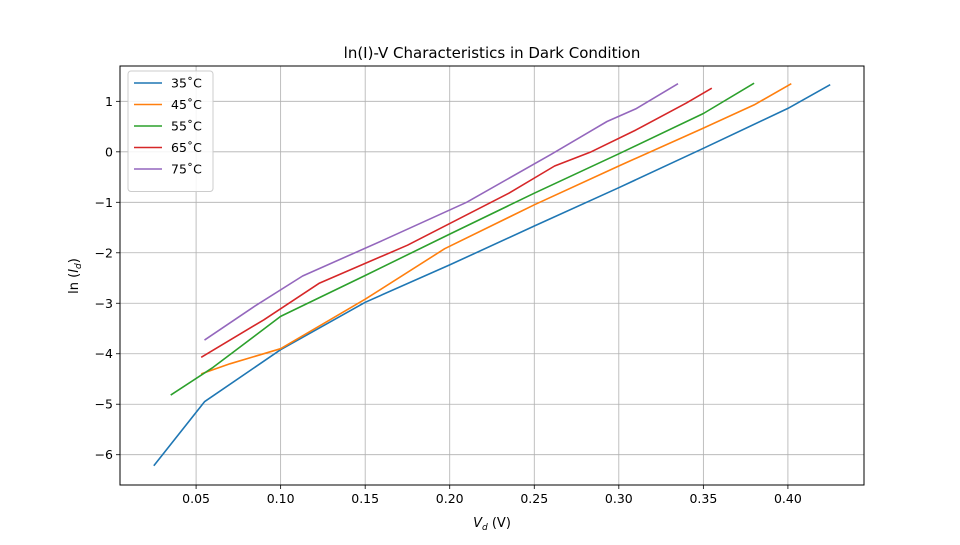  Describe the element at coordinates (619, 498) in the screenshot. I see `x-tick-label: 0.30` at that location.